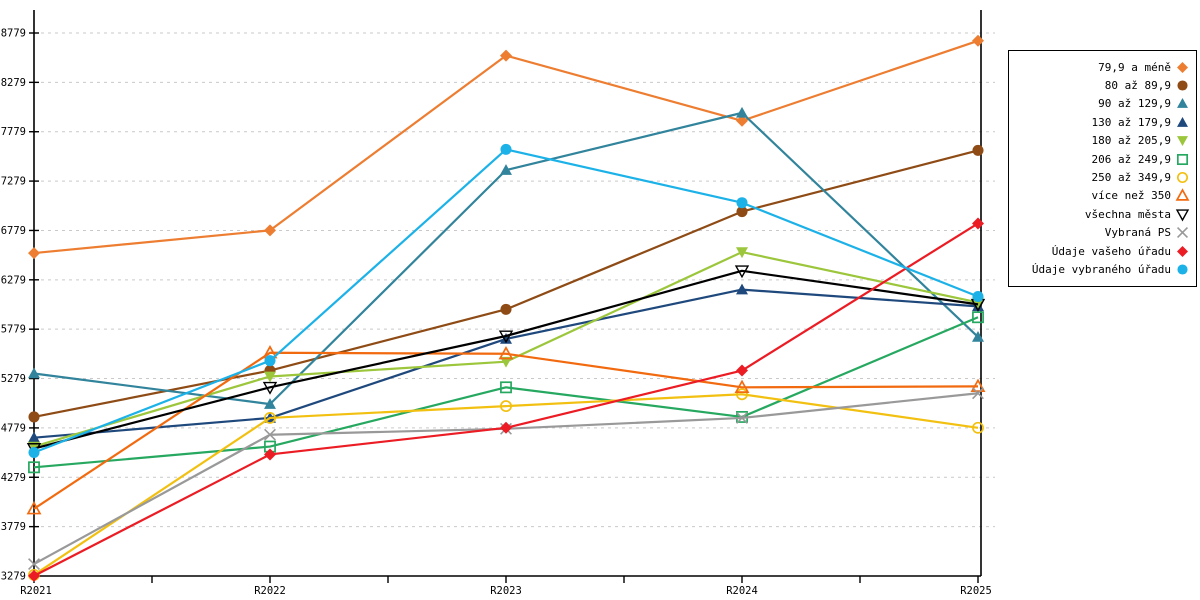 This screenshot has width=1200, height=600. I want to click on y-tick-label: 6279, so click(13, 280).